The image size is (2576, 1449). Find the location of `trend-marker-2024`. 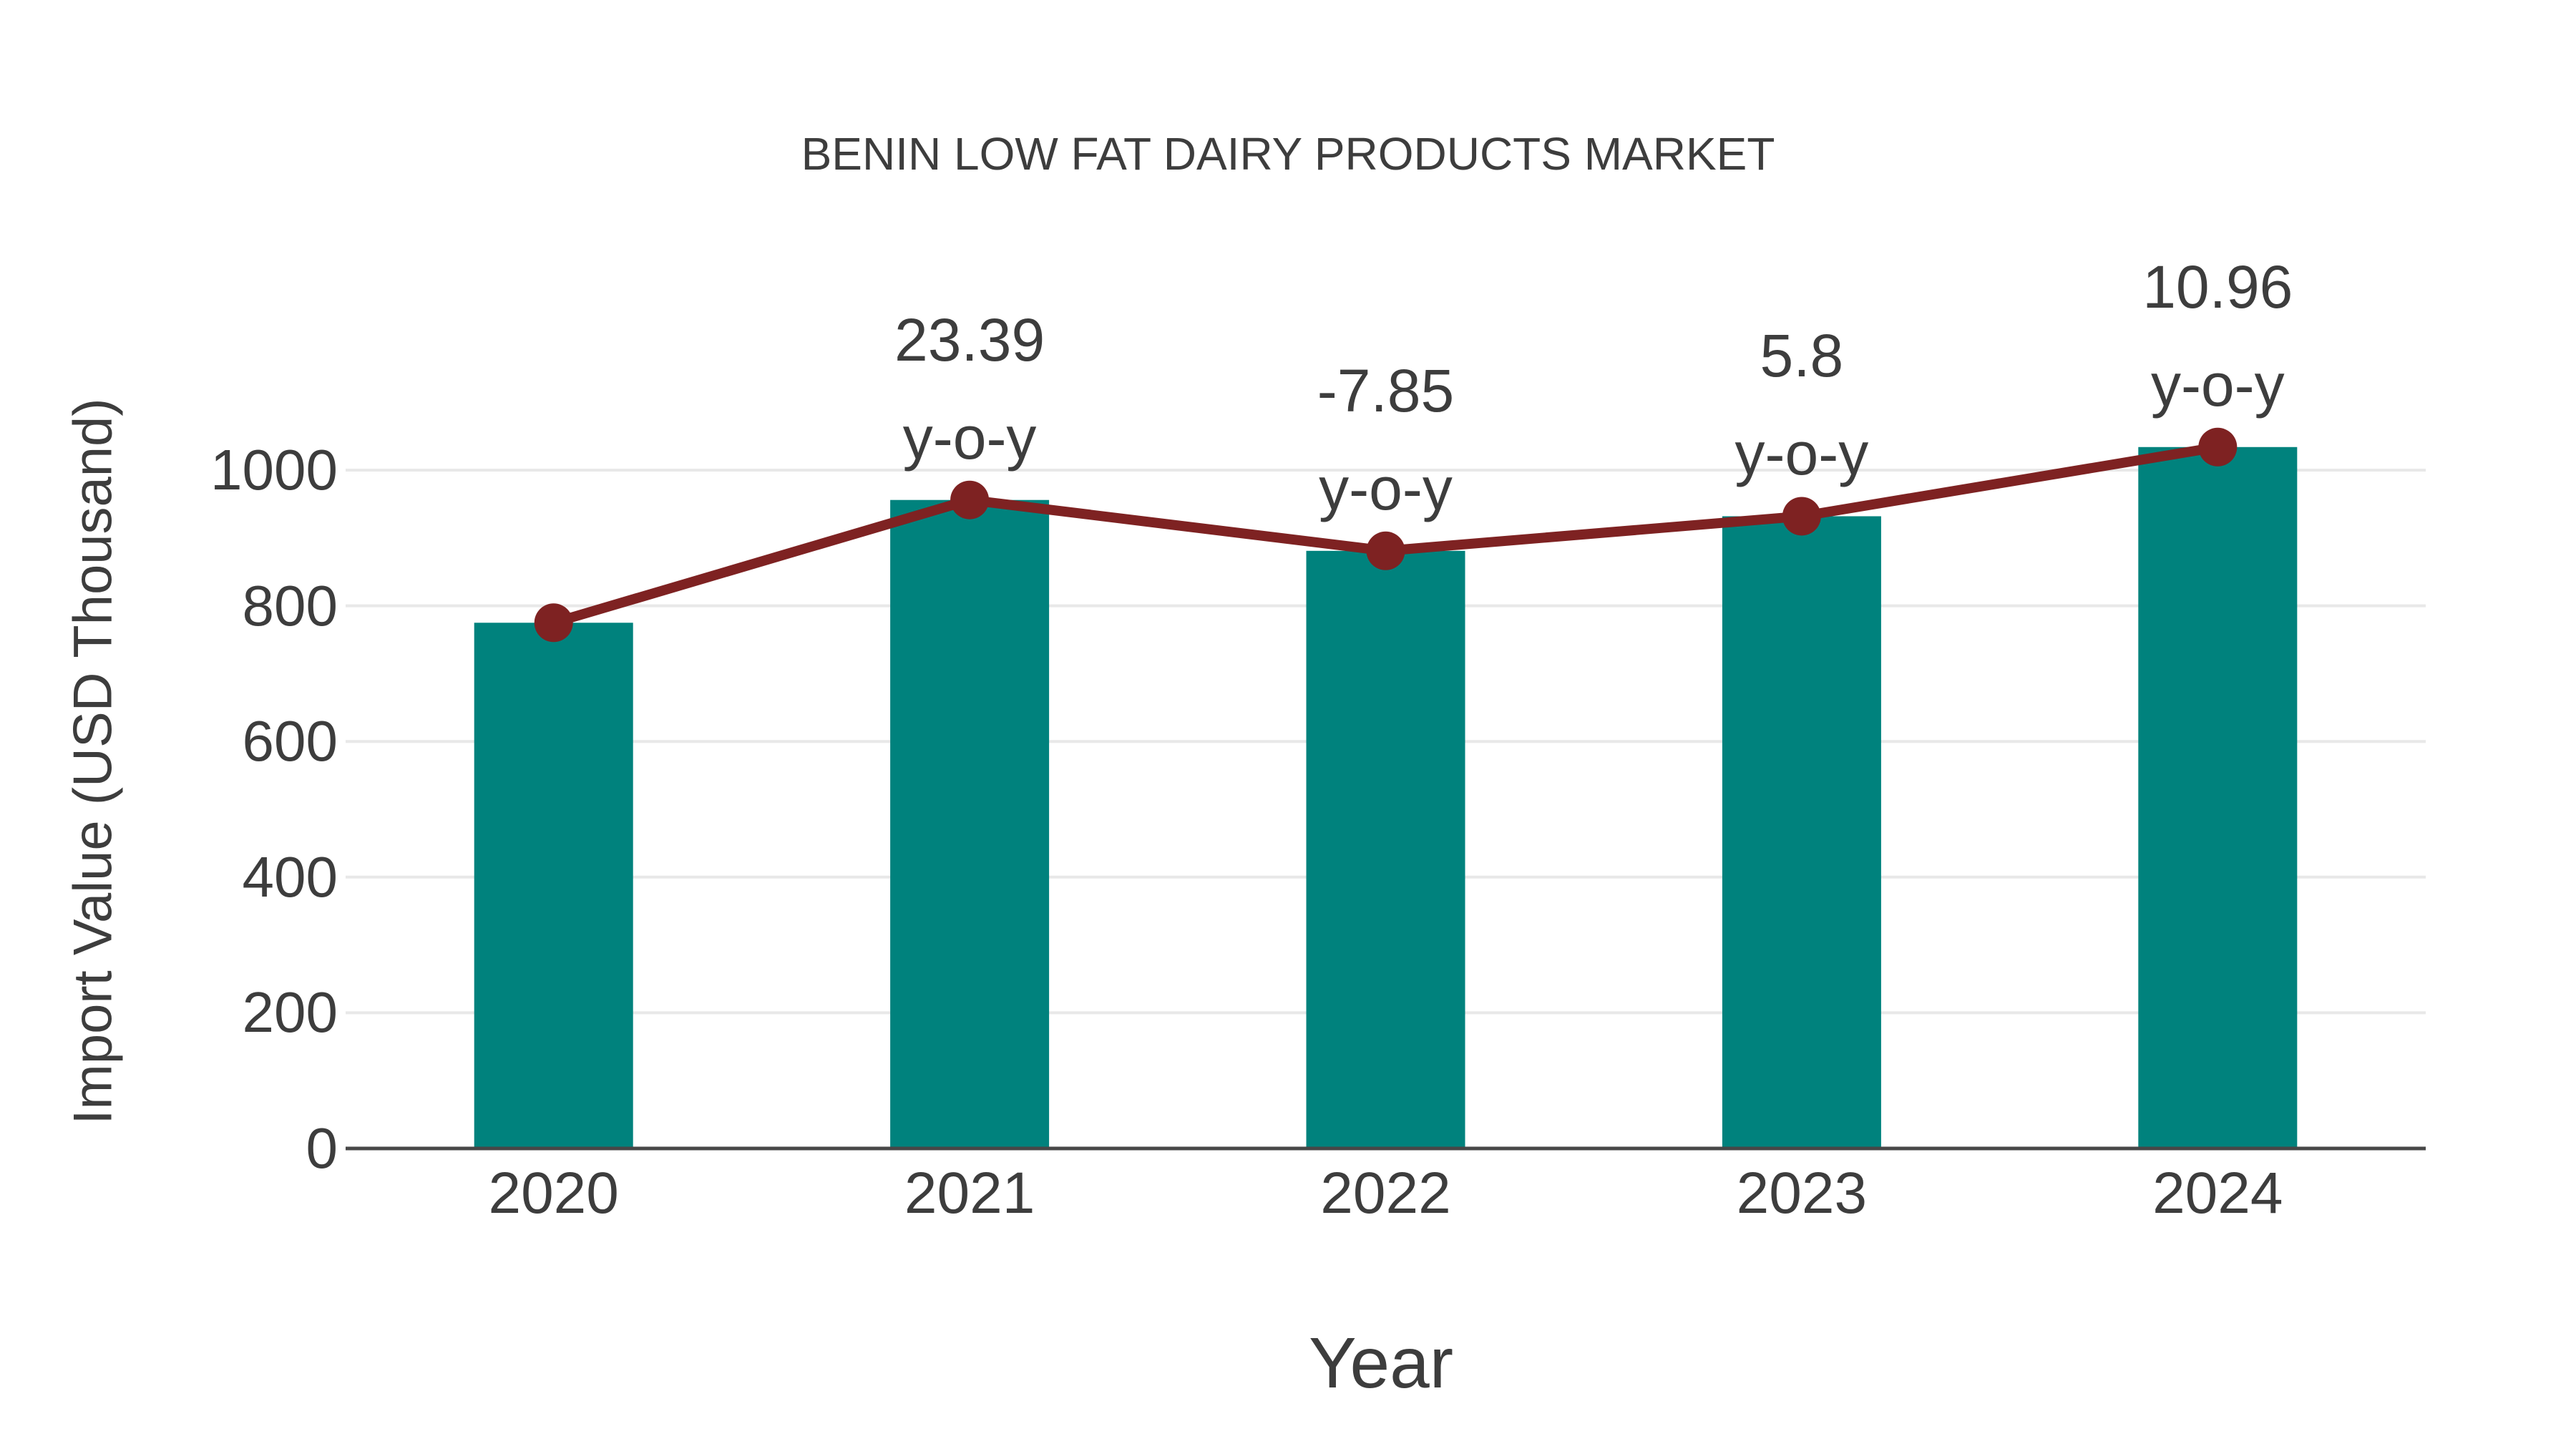

trend-marker-2024 is located at coordinates (2218, 447).